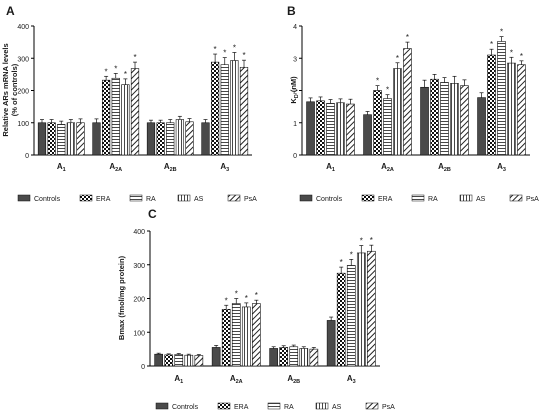  Describe the element at coordinates (179, 360) in the screenshot. I see `panel-c-bar-ra-a1` at that location.